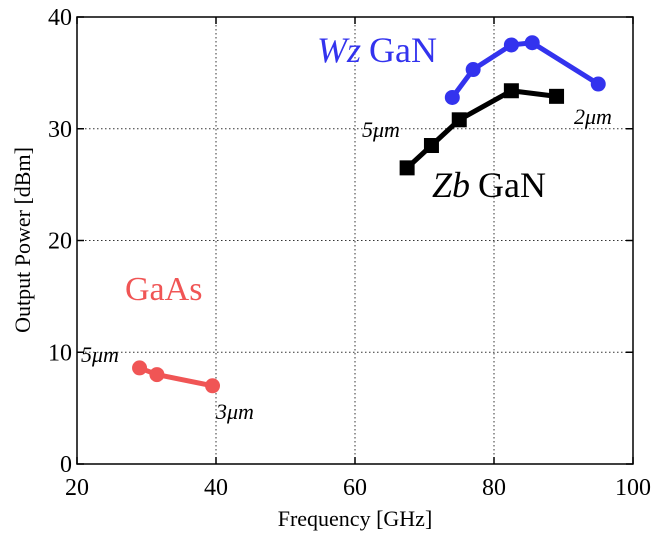  Describe the element at coordinates (234, 411) in the screenshot. I see `annotation-gaas-3um: 3μm` at that location.